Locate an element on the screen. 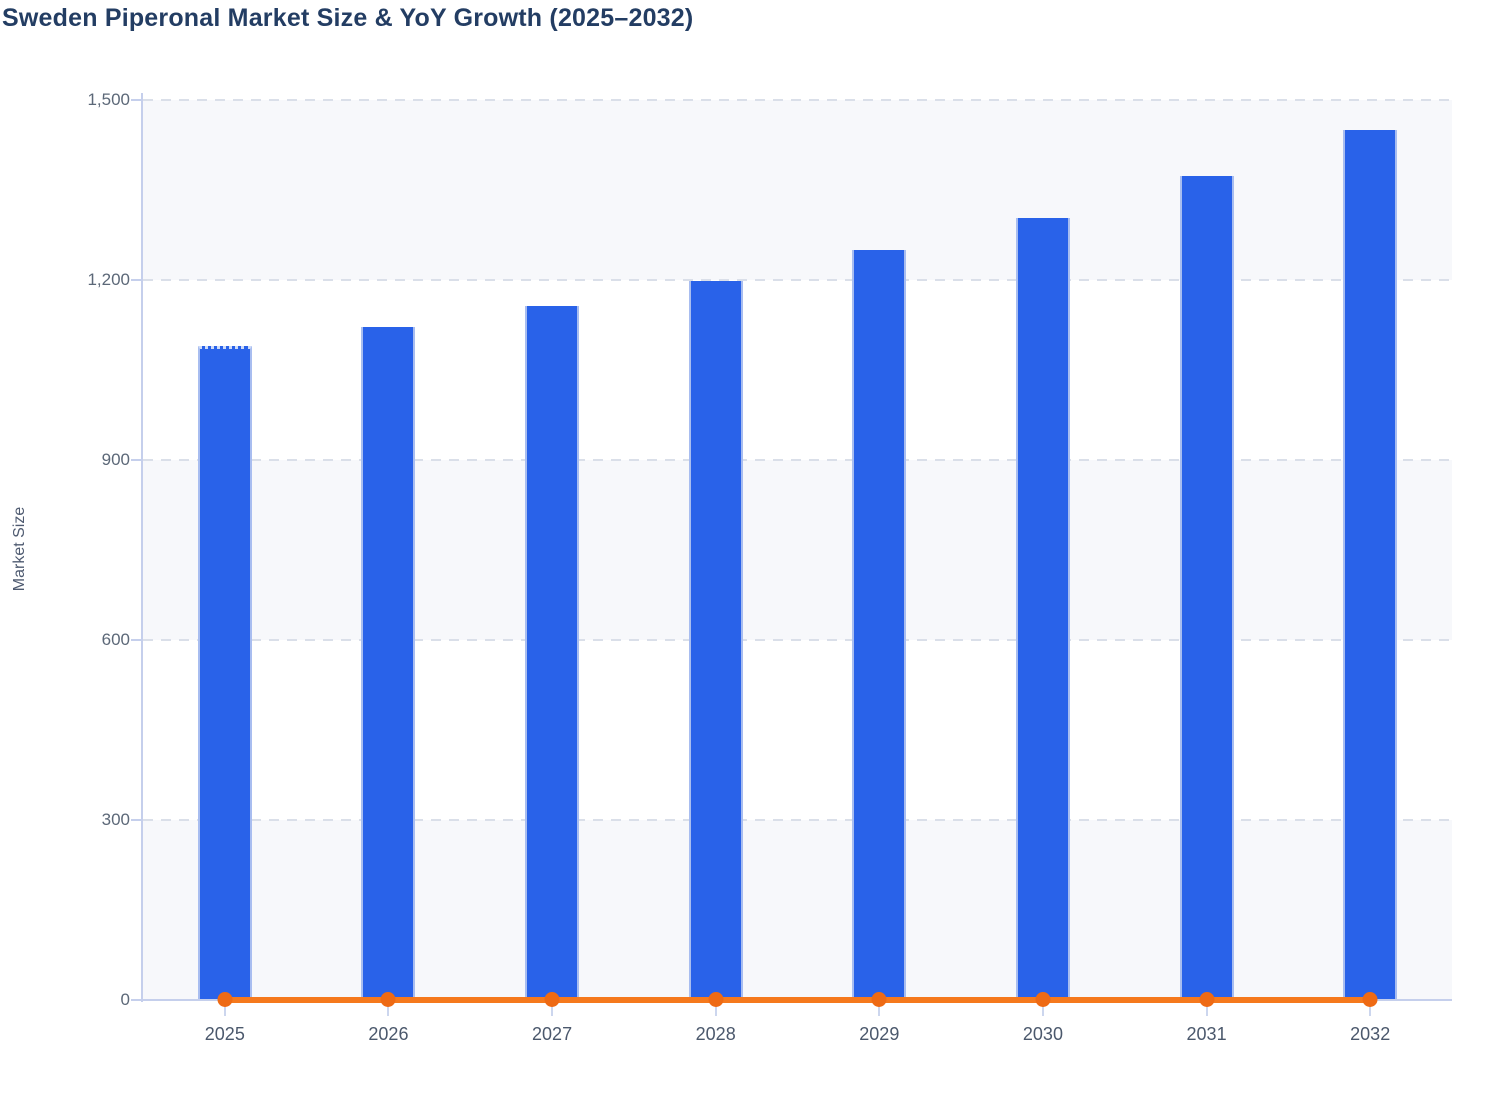  y-tick-label-600: 600 is located at coordinates (115, 639).